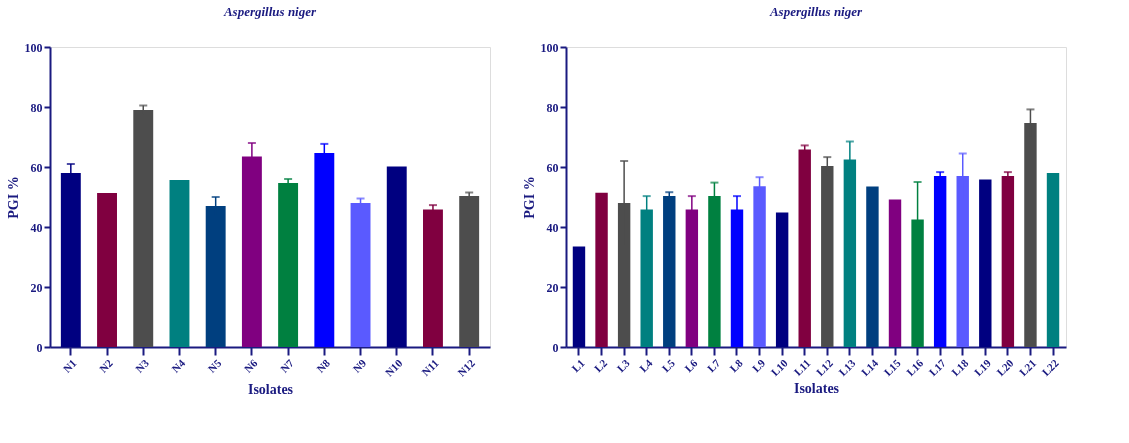 The width and height of the screenshot is (1129, 443). What do you see at coordinates (892, 367) in the screenshot?
I see `x-tick-label: L15` at bounding box center [892, 367].